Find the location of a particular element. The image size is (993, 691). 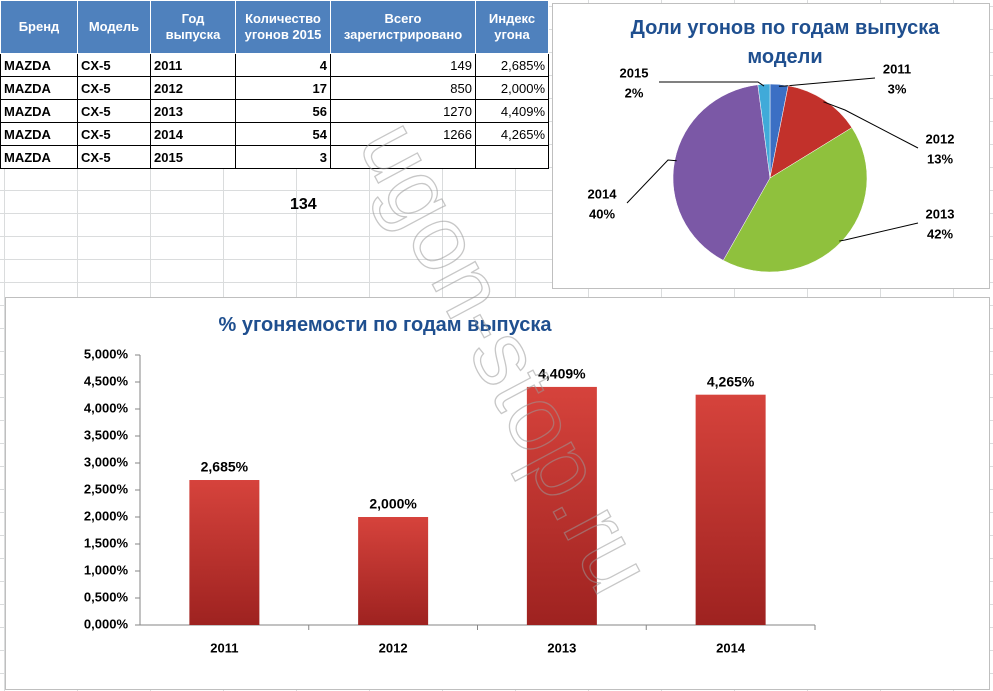

total: 134 is located at coordinates (303, 204).